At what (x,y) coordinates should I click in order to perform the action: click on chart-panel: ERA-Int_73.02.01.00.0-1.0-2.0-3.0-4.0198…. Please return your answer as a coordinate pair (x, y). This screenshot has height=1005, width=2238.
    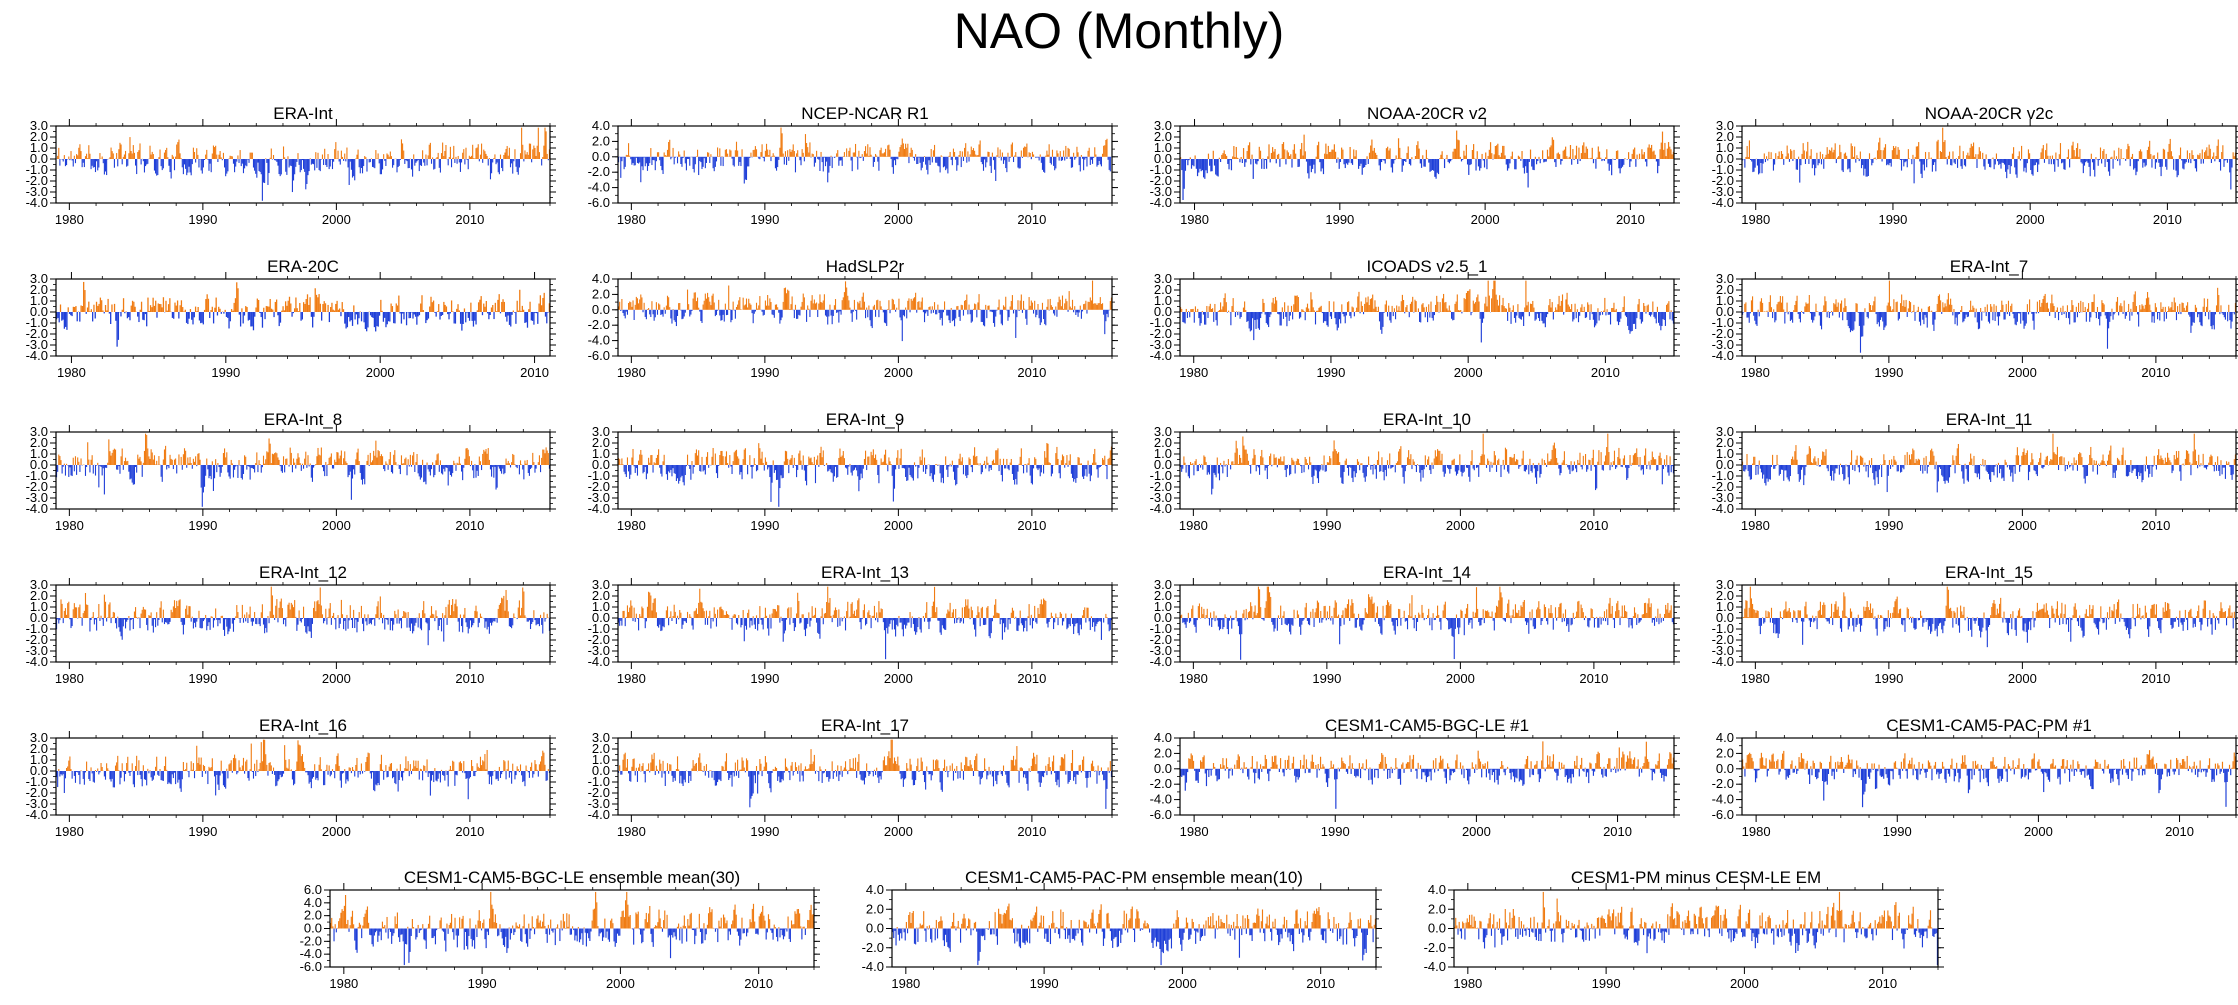
    Looking at the image, I should click on (1975, 318).